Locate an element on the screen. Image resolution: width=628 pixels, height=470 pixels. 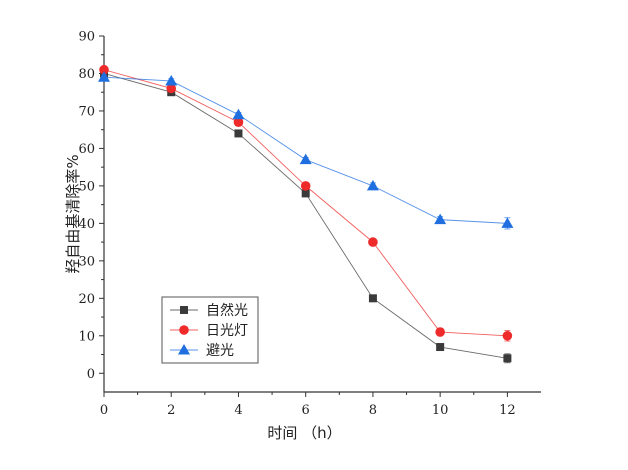
y-tick-label: 0 is located at coordinates (91, 374).